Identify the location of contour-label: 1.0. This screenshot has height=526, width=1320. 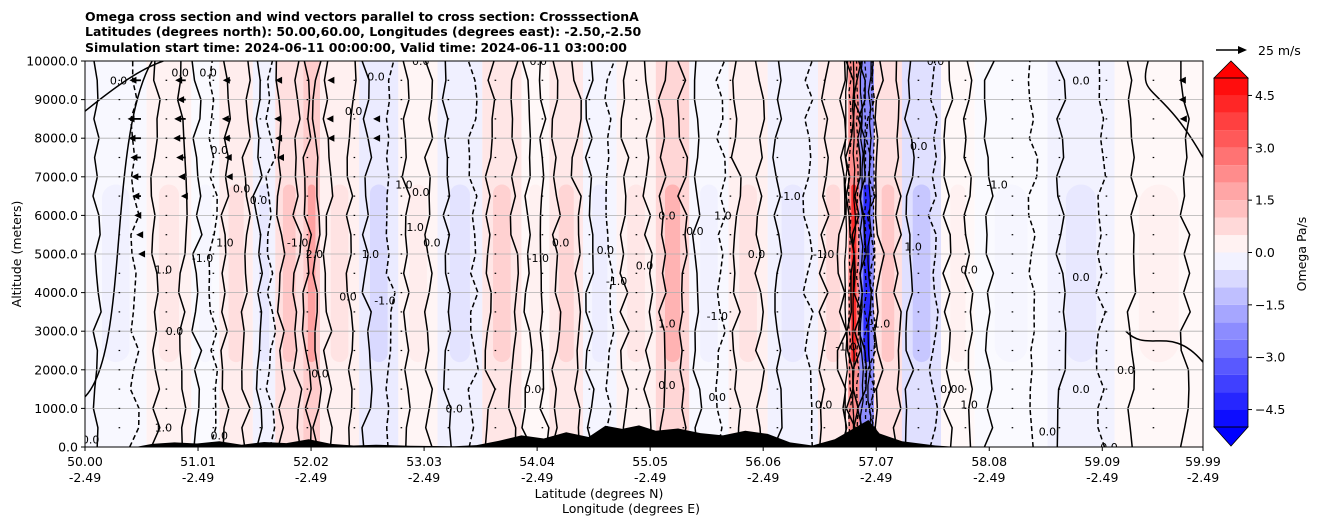
(164, 428).